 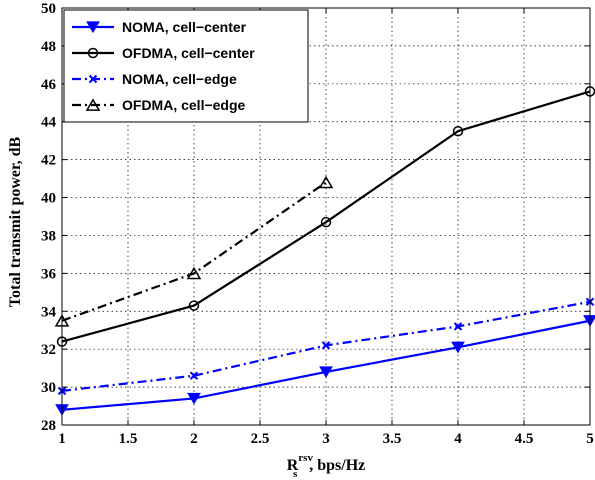 I want to click on legend-item: OFDMA, cell−edge, so click(x=159, y=105).